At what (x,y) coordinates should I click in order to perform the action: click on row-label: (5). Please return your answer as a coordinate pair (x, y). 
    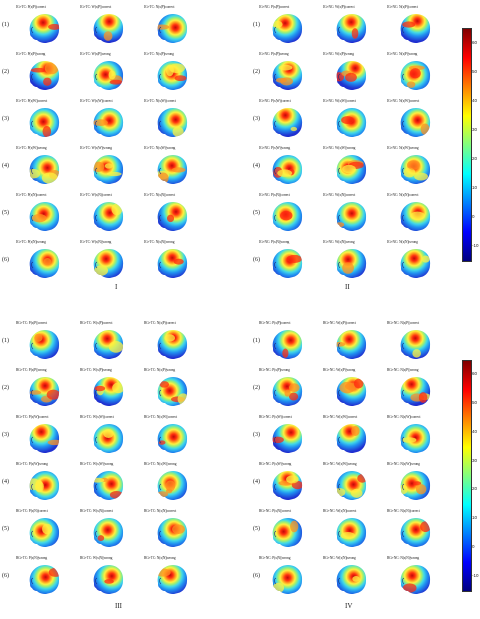
    Looking at the image, I should click on (5, 529).